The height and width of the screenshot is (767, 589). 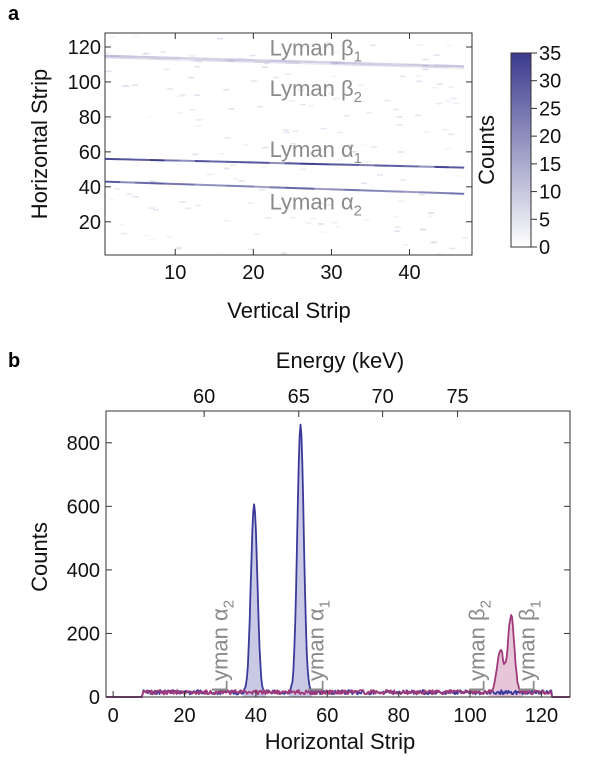 I want to click on energy-tick-label: 60, so click(x=204, y=397).